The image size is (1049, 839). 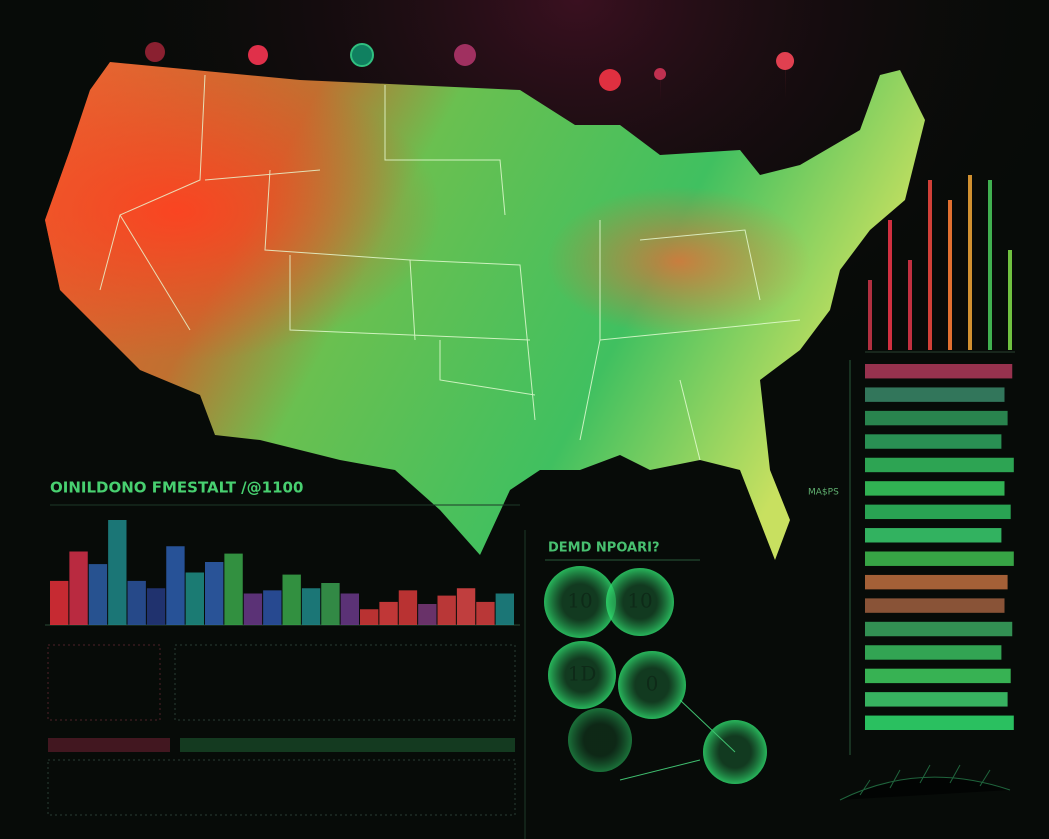 I want to click on dashboard-title: OINILDONO FMESTALT /@1100, so click(x=176, y=488).